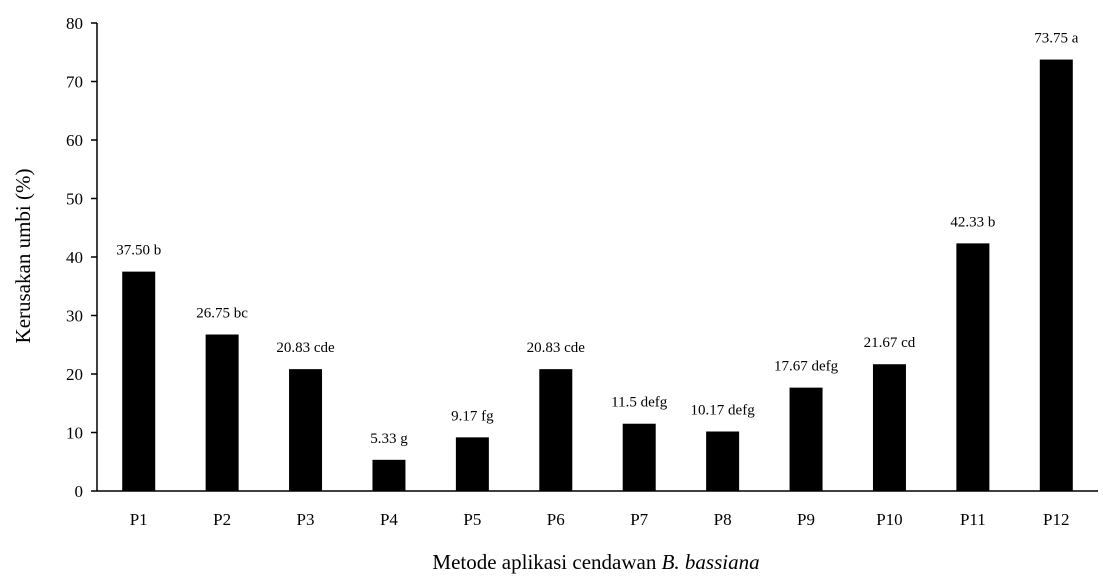 Image resolution: width=1103 pixels, height=578 pixels. Describe the element at coordinates (806, 439) in the screenshot. I see `bar-p9` at that location.